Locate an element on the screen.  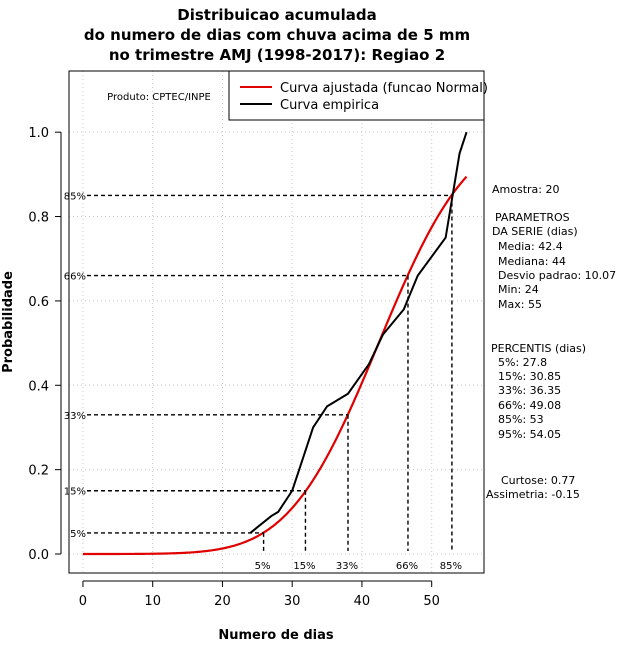
params-title-2: DA SERIE (dias) is located at coordinates (535, 231).